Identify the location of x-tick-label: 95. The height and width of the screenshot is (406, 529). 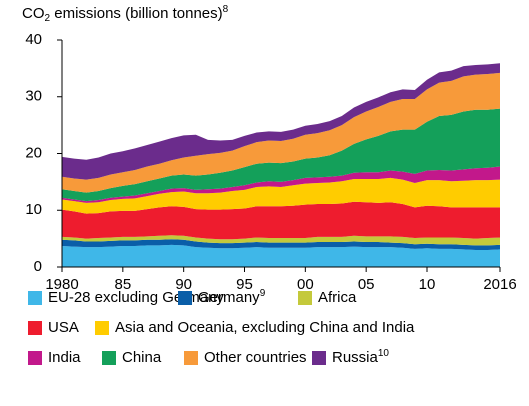
(244, 284).